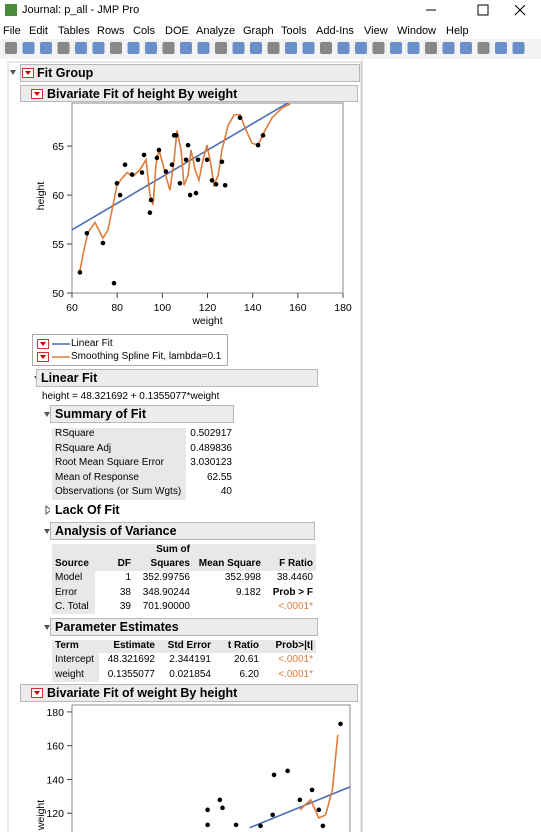 The height and width of the screenshot is (832, 541). I want to click on table-cell: Error, so click(66, 592).